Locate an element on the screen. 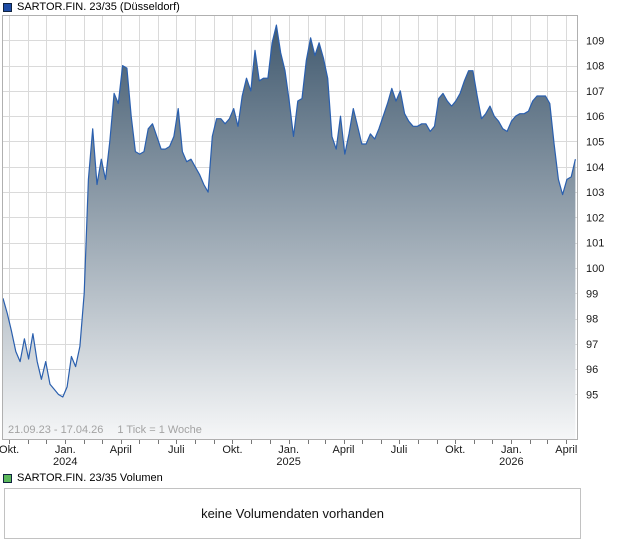 The image size is (620, 546). price-legend: SARTOR.FIN. 23/35 (Düsseldorf) is located at coordinates (91, 7).